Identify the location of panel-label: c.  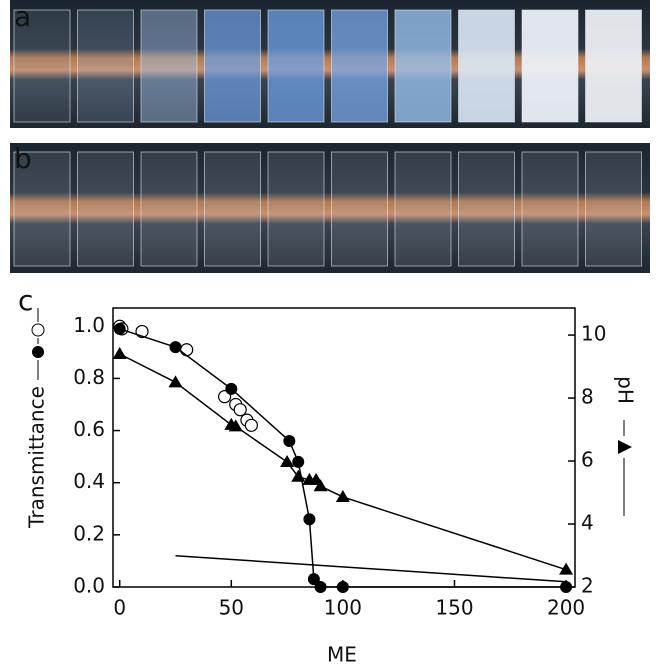
(25, 300).